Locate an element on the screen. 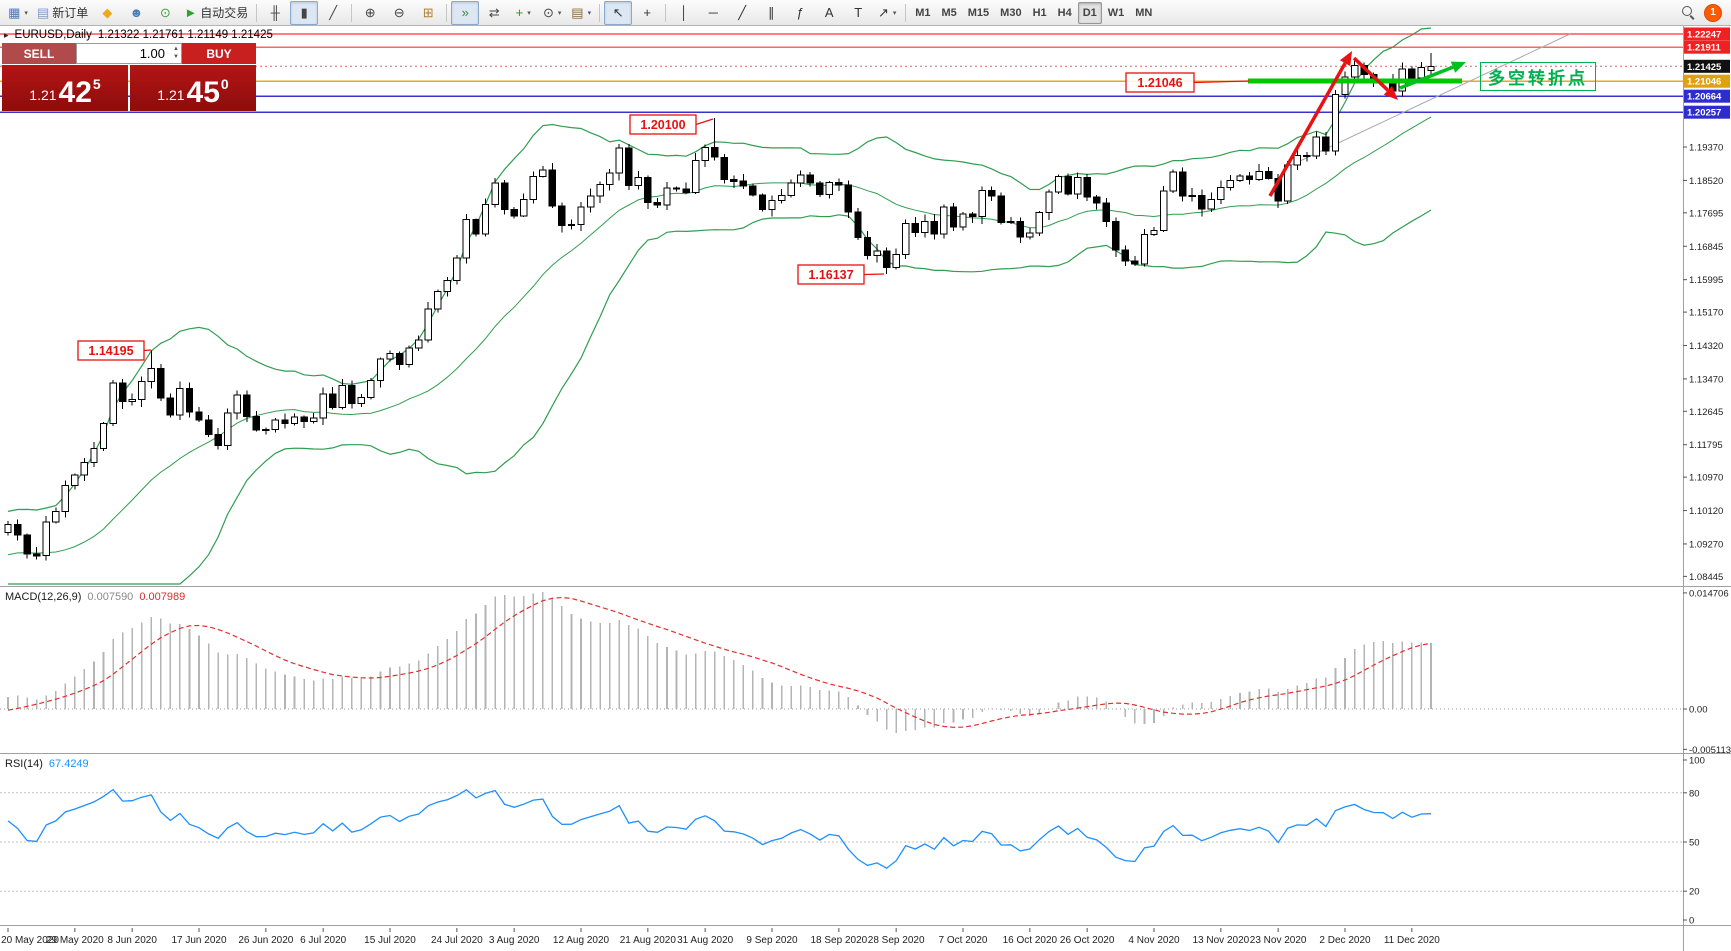  volume-down-arrow: ▼ is located at coordinates (176, 57).